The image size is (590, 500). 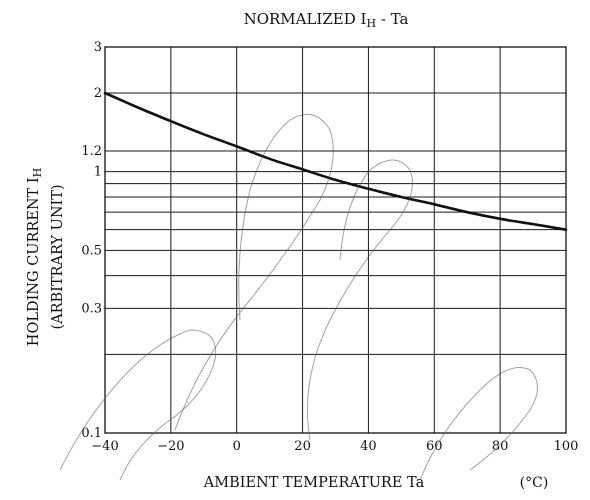 I want to click on x-tick-label: 100, so click(x=566, y=446).